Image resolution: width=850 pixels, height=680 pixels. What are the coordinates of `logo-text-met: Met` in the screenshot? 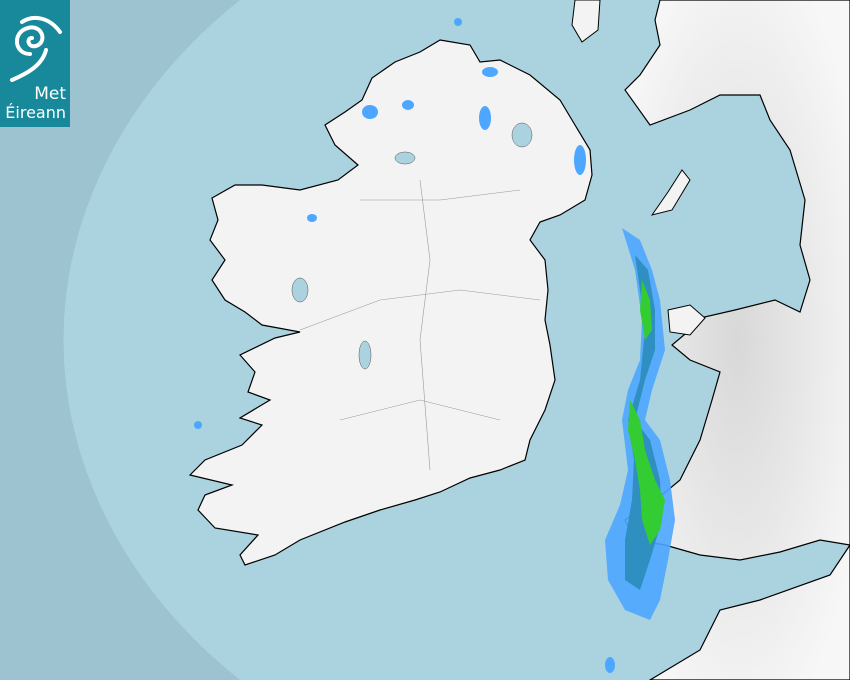 It's located at (50, 94).